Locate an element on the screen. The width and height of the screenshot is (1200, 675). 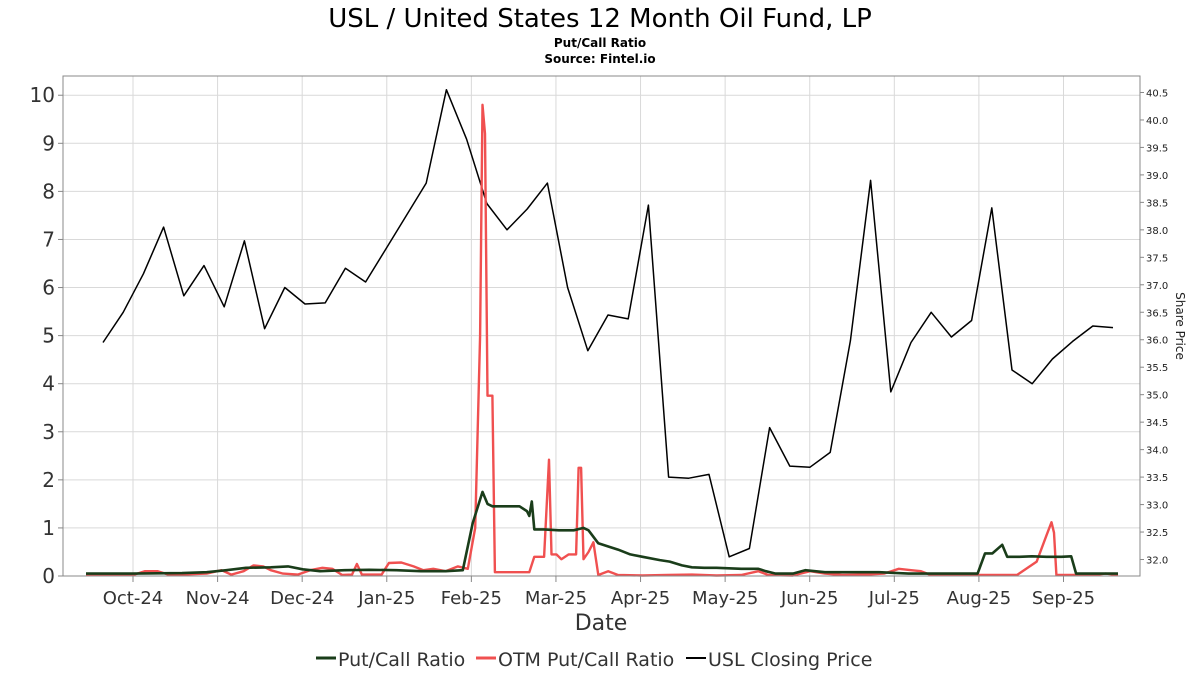
y-tick-label: 3 is located at coordinates (48, 432).